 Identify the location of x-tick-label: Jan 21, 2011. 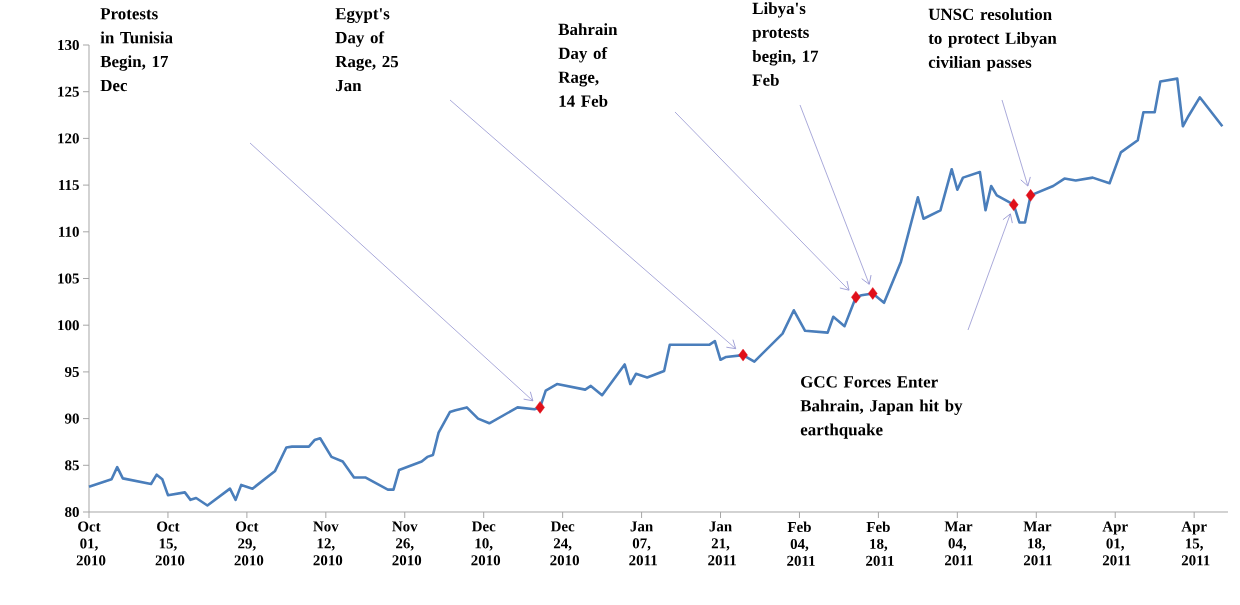
(722, 543).